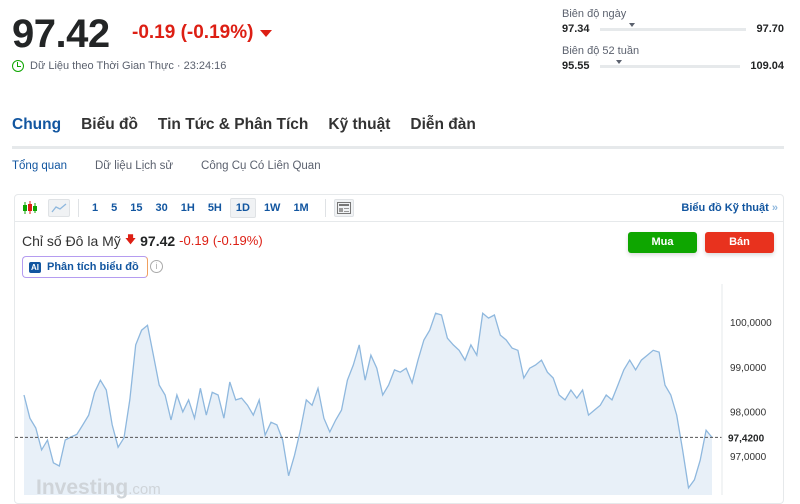 This screenshot has height=504, width=800. Describe the element at coordinates (156, 266) in the screenshot. I see `info-icon: i` at that location.